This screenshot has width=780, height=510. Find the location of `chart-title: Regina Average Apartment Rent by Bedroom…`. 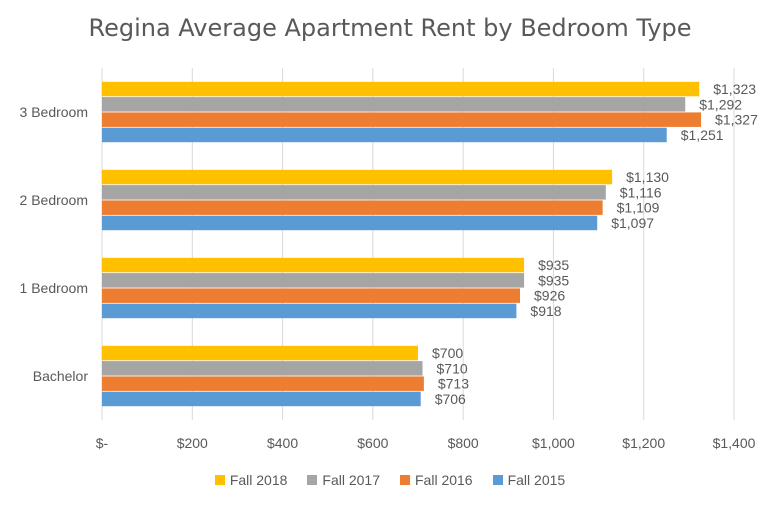

chart-title: Regina Average Apartment Rent by Bedroom… is located at coordinates (390, 28).